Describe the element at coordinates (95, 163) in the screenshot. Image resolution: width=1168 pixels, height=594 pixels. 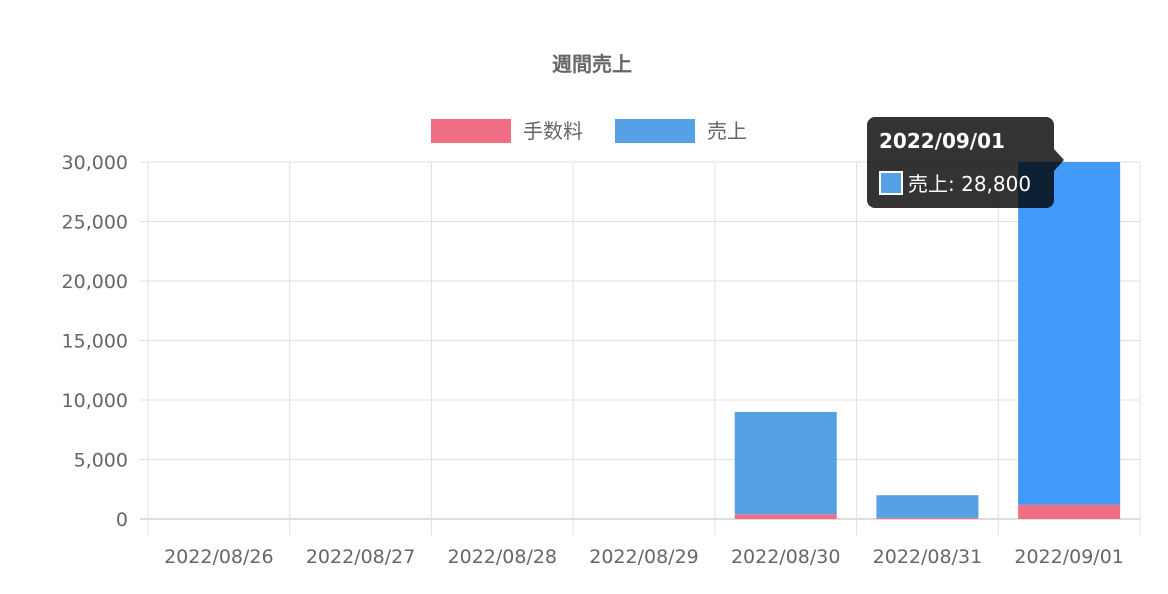
I see `y-tick-label: 30,000` at that location.